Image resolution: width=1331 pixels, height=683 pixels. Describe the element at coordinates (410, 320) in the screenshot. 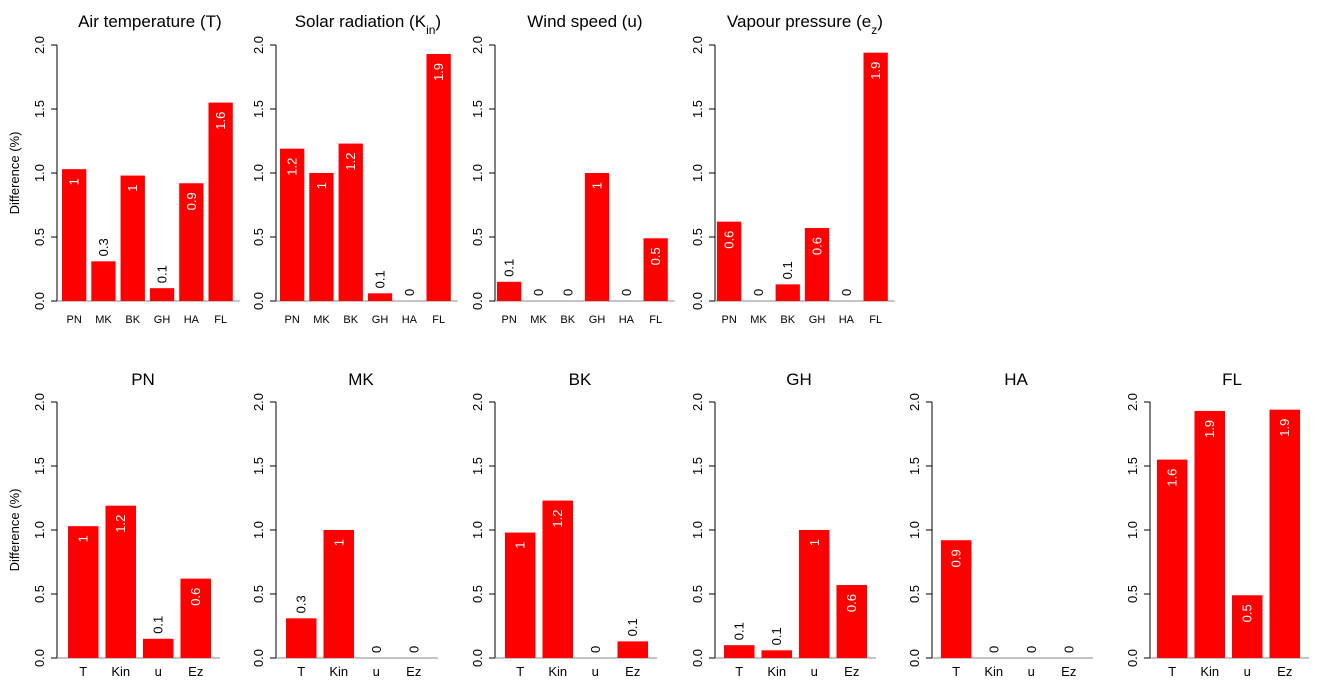

I see `x-tick-label: HA` at that location.